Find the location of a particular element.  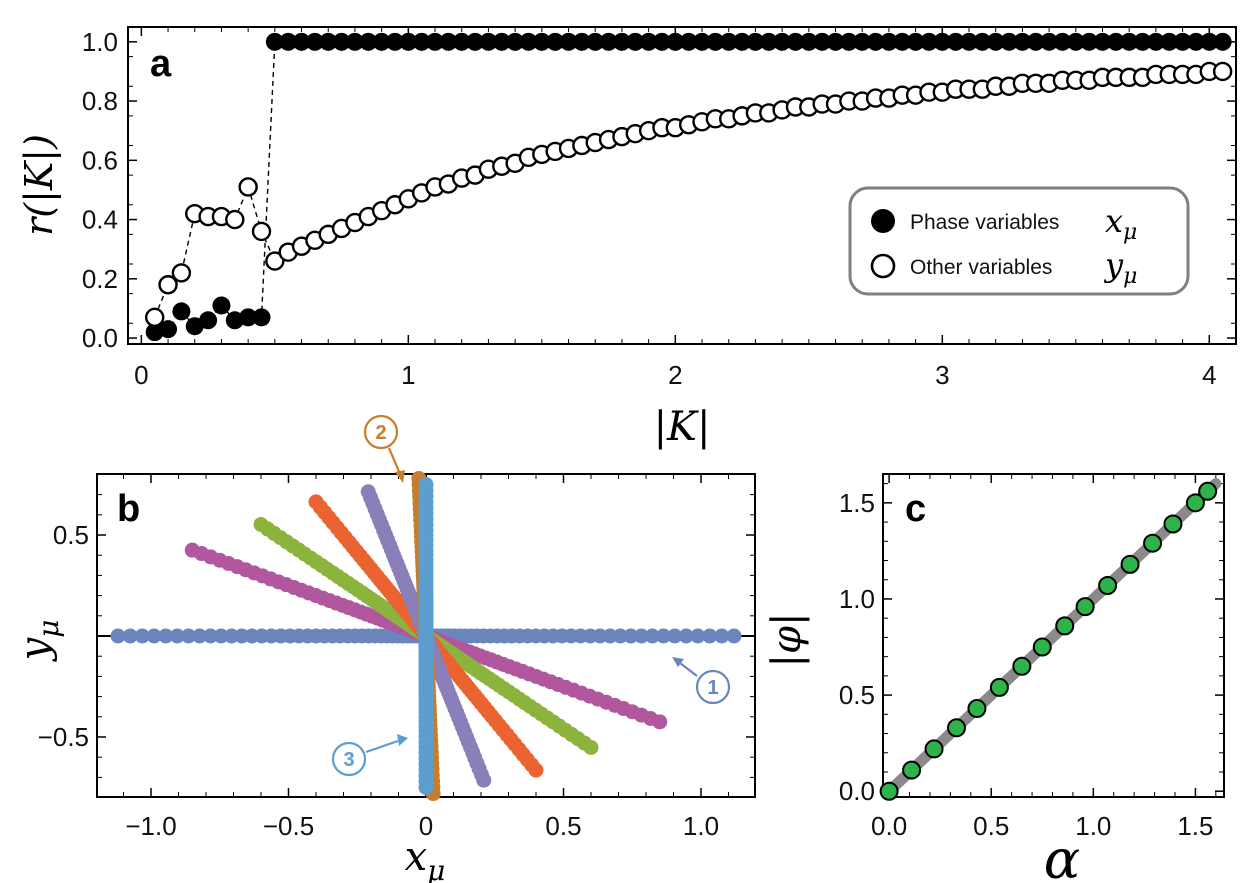

series-1-dashed-line is located at coordinates (215, 251).